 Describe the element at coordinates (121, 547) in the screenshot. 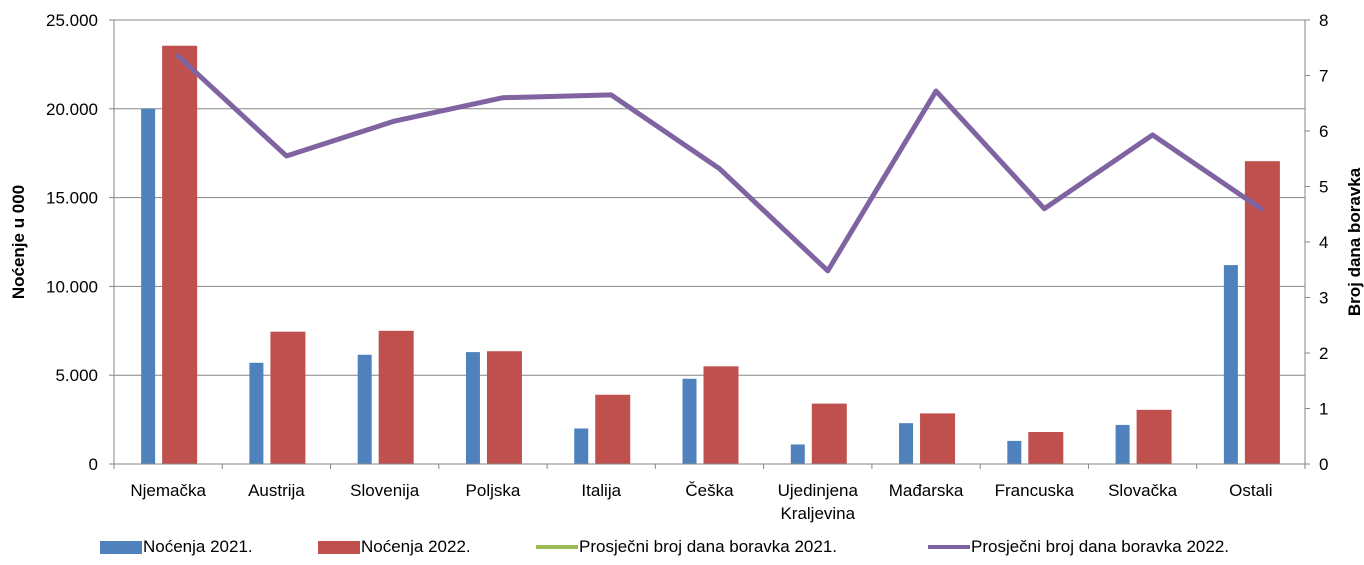

I see `legend-swatch-nocenja-2021` at that location.